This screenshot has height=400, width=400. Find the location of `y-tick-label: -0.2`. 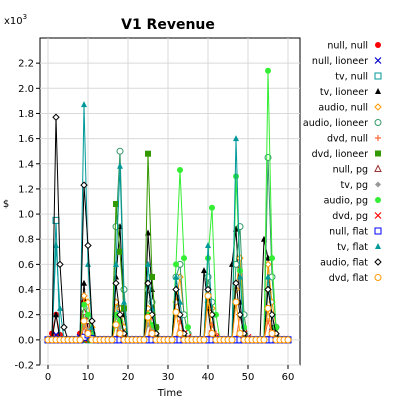

y-tick-label: -0.2 is located at coordinates (24, 366).